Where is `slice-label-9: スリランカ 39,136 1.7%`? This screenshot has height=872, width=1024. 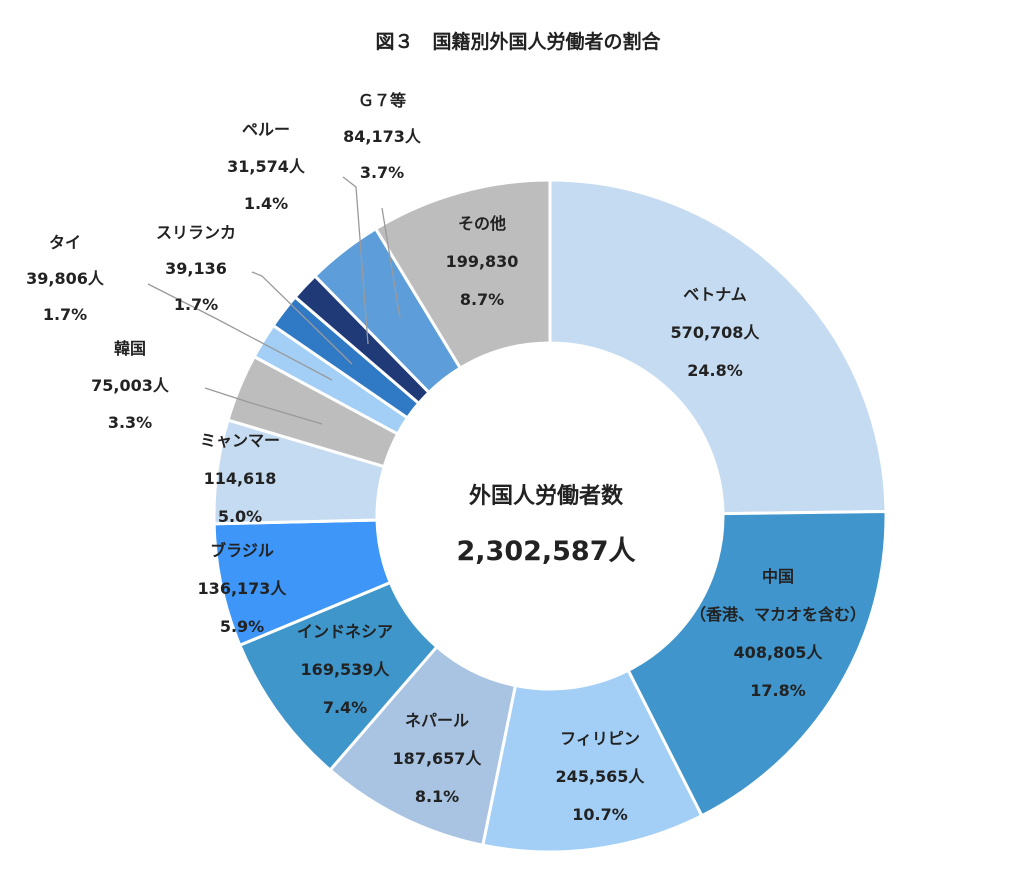 slice-label-9: スリランカ 39,136 1.7% is located at coordinates (196, 268).